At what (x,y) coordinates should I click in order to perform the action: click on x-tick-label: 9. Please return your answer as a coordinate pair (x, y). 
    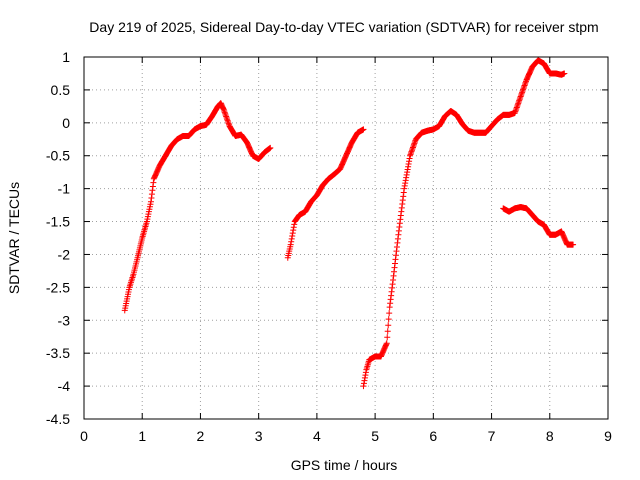
    Looking at the image, I should click on (608, 436).